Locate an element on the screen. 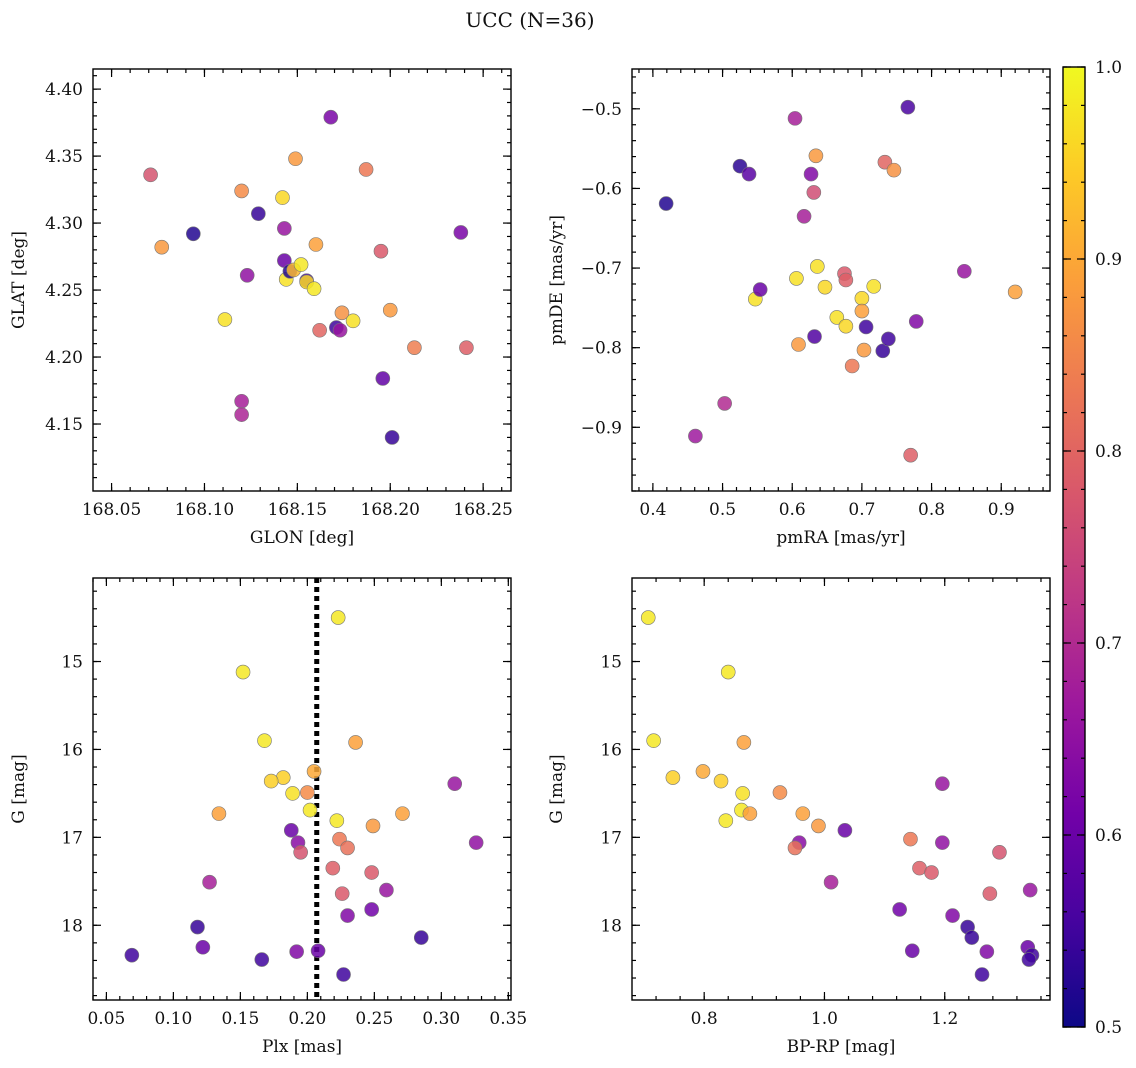 This screenshot has height=1068, width=1136. colorbar-tick-label: 0.9 is located at coordinates (1108, 260).